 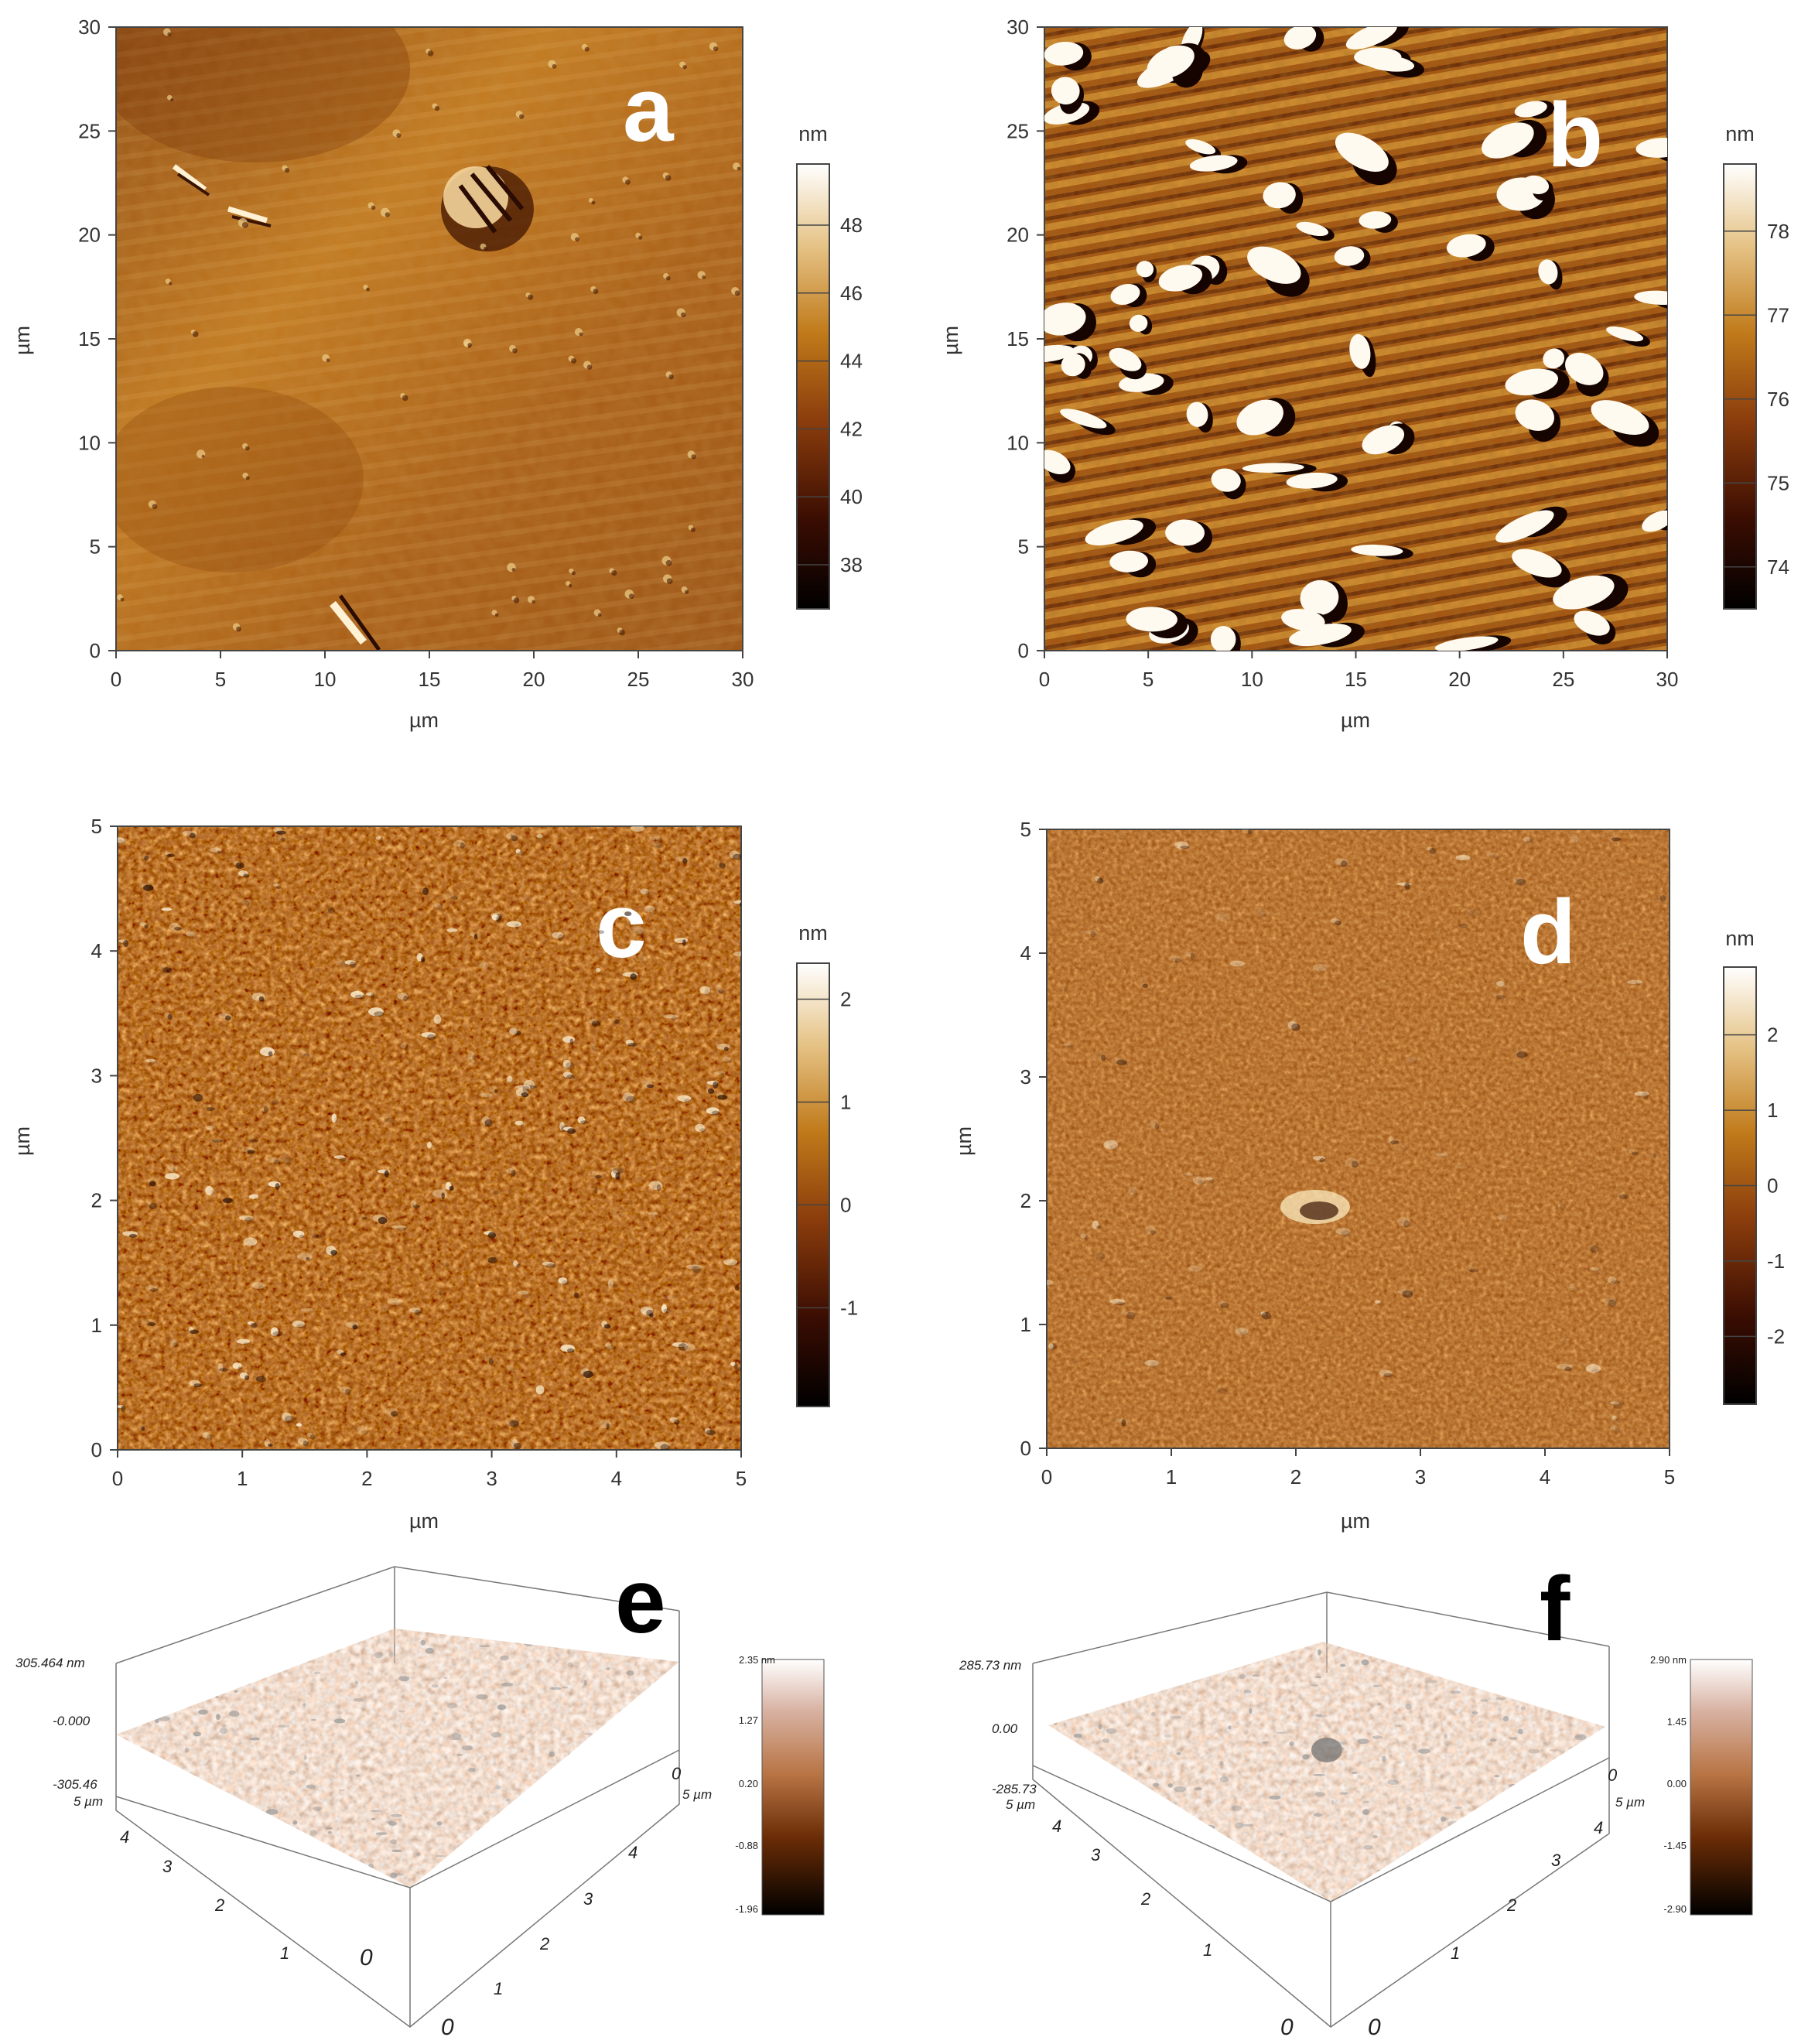 What do you see at coordinates (429, 332) in the screenshot?
I see `panel-a-bumps` at bounding box center [429, 332].